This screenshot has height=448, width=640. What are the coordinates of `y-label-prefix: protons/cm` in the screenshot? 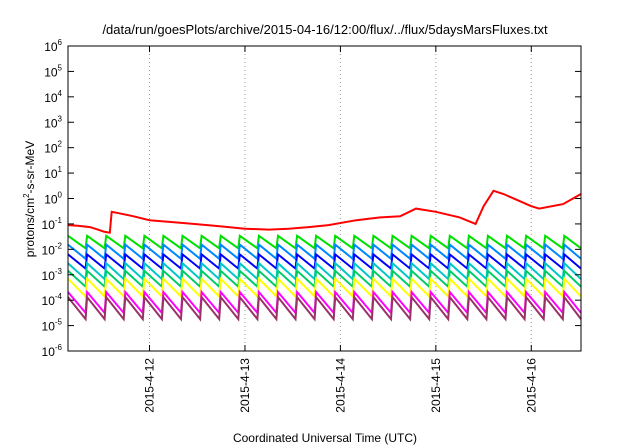 It's located at (30, 227).